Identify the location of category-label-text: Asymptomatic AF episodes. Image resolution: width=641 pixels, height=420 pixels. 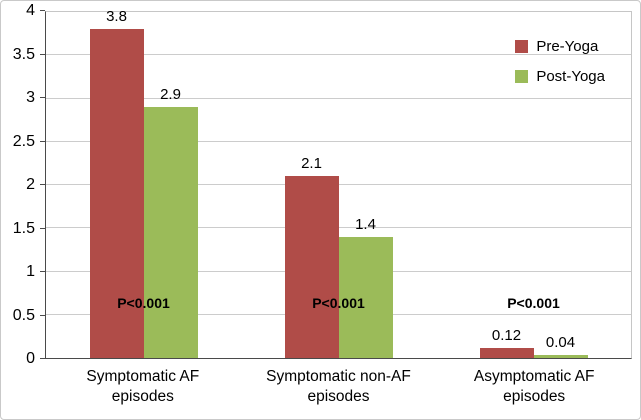
(534, 387).